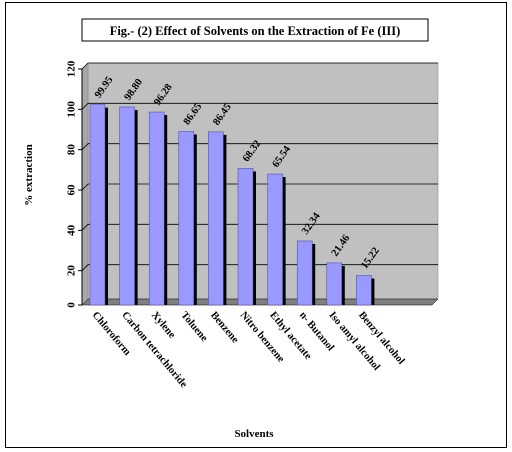 This screenshot has height=452, width=512. I want to click on y-tick-label: 120, so click(72, 68).